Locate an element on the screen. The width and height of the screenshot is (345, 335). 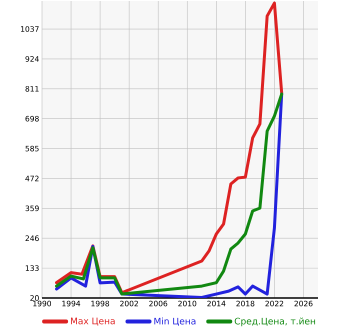
legend-label: Max Цена is located at coordinates (92, 322).